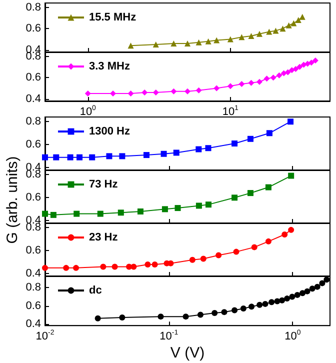 This screenshot has width=336, height=363. I want to click on legend-label: 73 Hz, so click(103, 184).